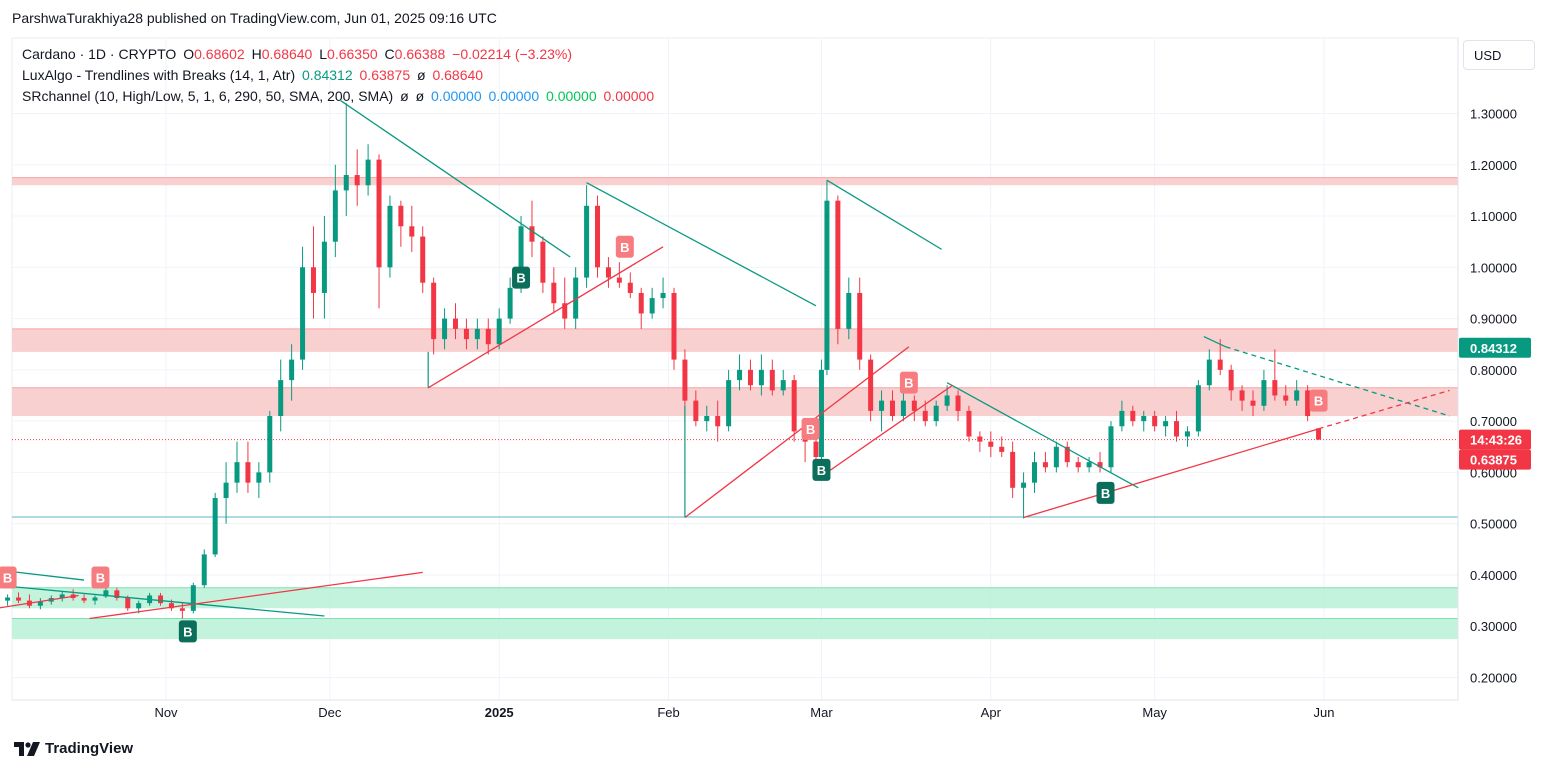 Image resolution: width=1553 pixels, height=772 pixels. Describe the element at coordinates (100, 577) in the screenshot. I see `break-marker-badge` at that location.